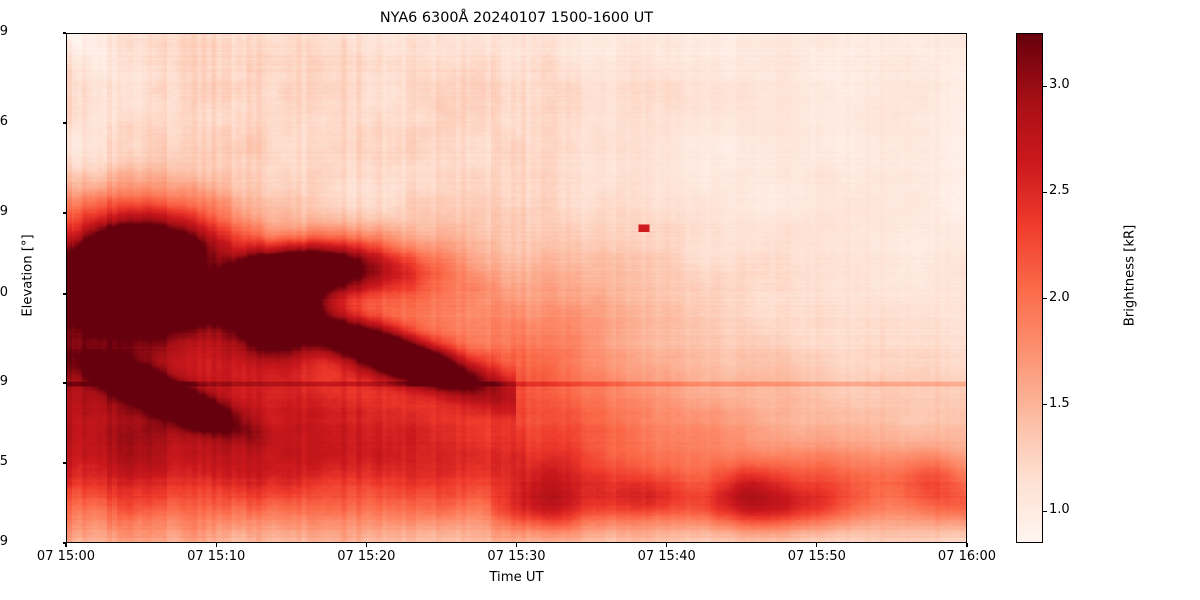 The image size is (1200, 600). I want to click on colorbar-tick-label: 2.0, so click(1059, 297).